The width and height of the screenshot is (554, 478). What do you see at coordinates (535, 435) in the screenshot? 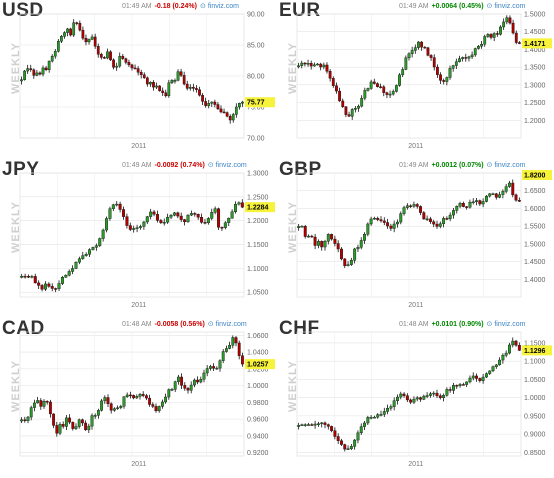
I see `y-tick-label: 0.9000` at bounding box center [535, 435].